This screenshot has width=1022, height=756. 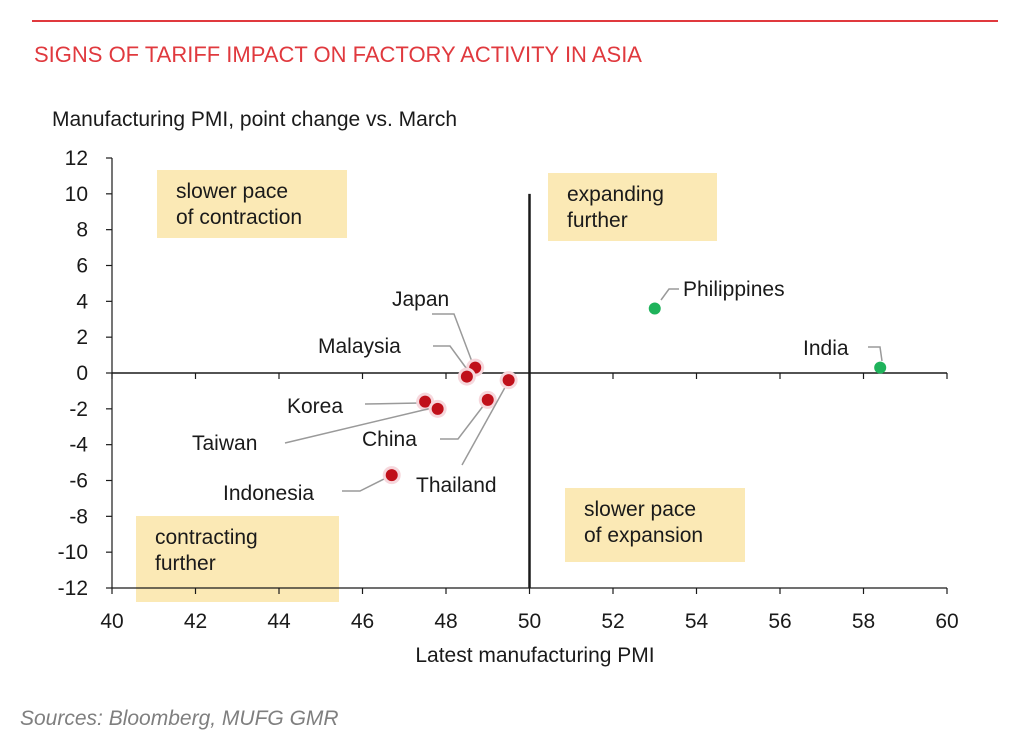 What do you see at coordinates (643, 535) in the screenshot?
I see `quadrant-label-bottom-right-line2: of expansion` at bounding box center [643, 535].